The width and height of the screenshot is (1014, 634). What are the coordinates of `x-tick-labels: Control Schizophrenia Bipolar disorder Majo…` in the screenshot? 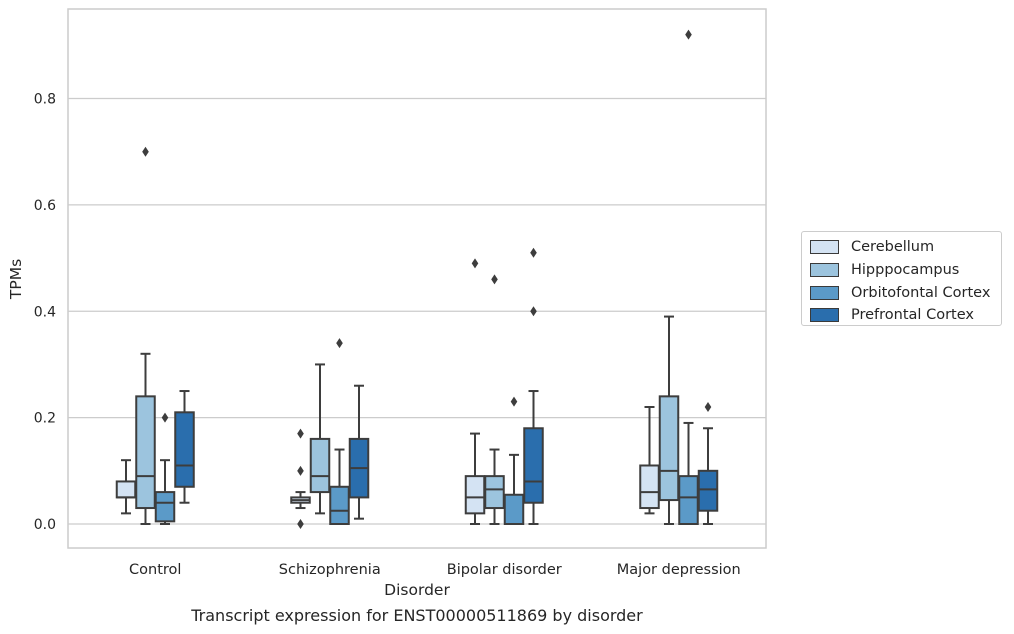 It's located at (435, 570).